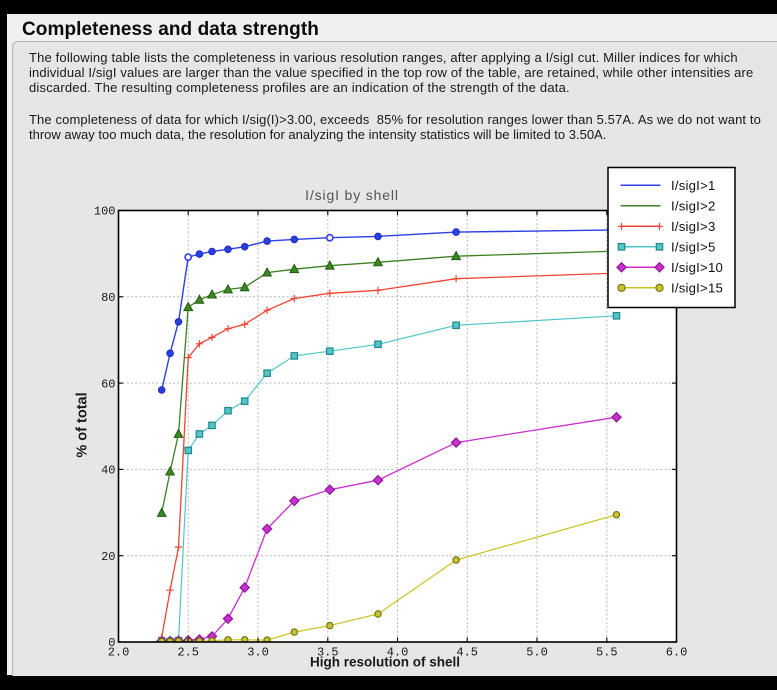 The height and width of the screenshot is (690, 777). Describe the element at coordinates (537, 653) in the screenshot. I see `svg-text: 5.0` at that location.